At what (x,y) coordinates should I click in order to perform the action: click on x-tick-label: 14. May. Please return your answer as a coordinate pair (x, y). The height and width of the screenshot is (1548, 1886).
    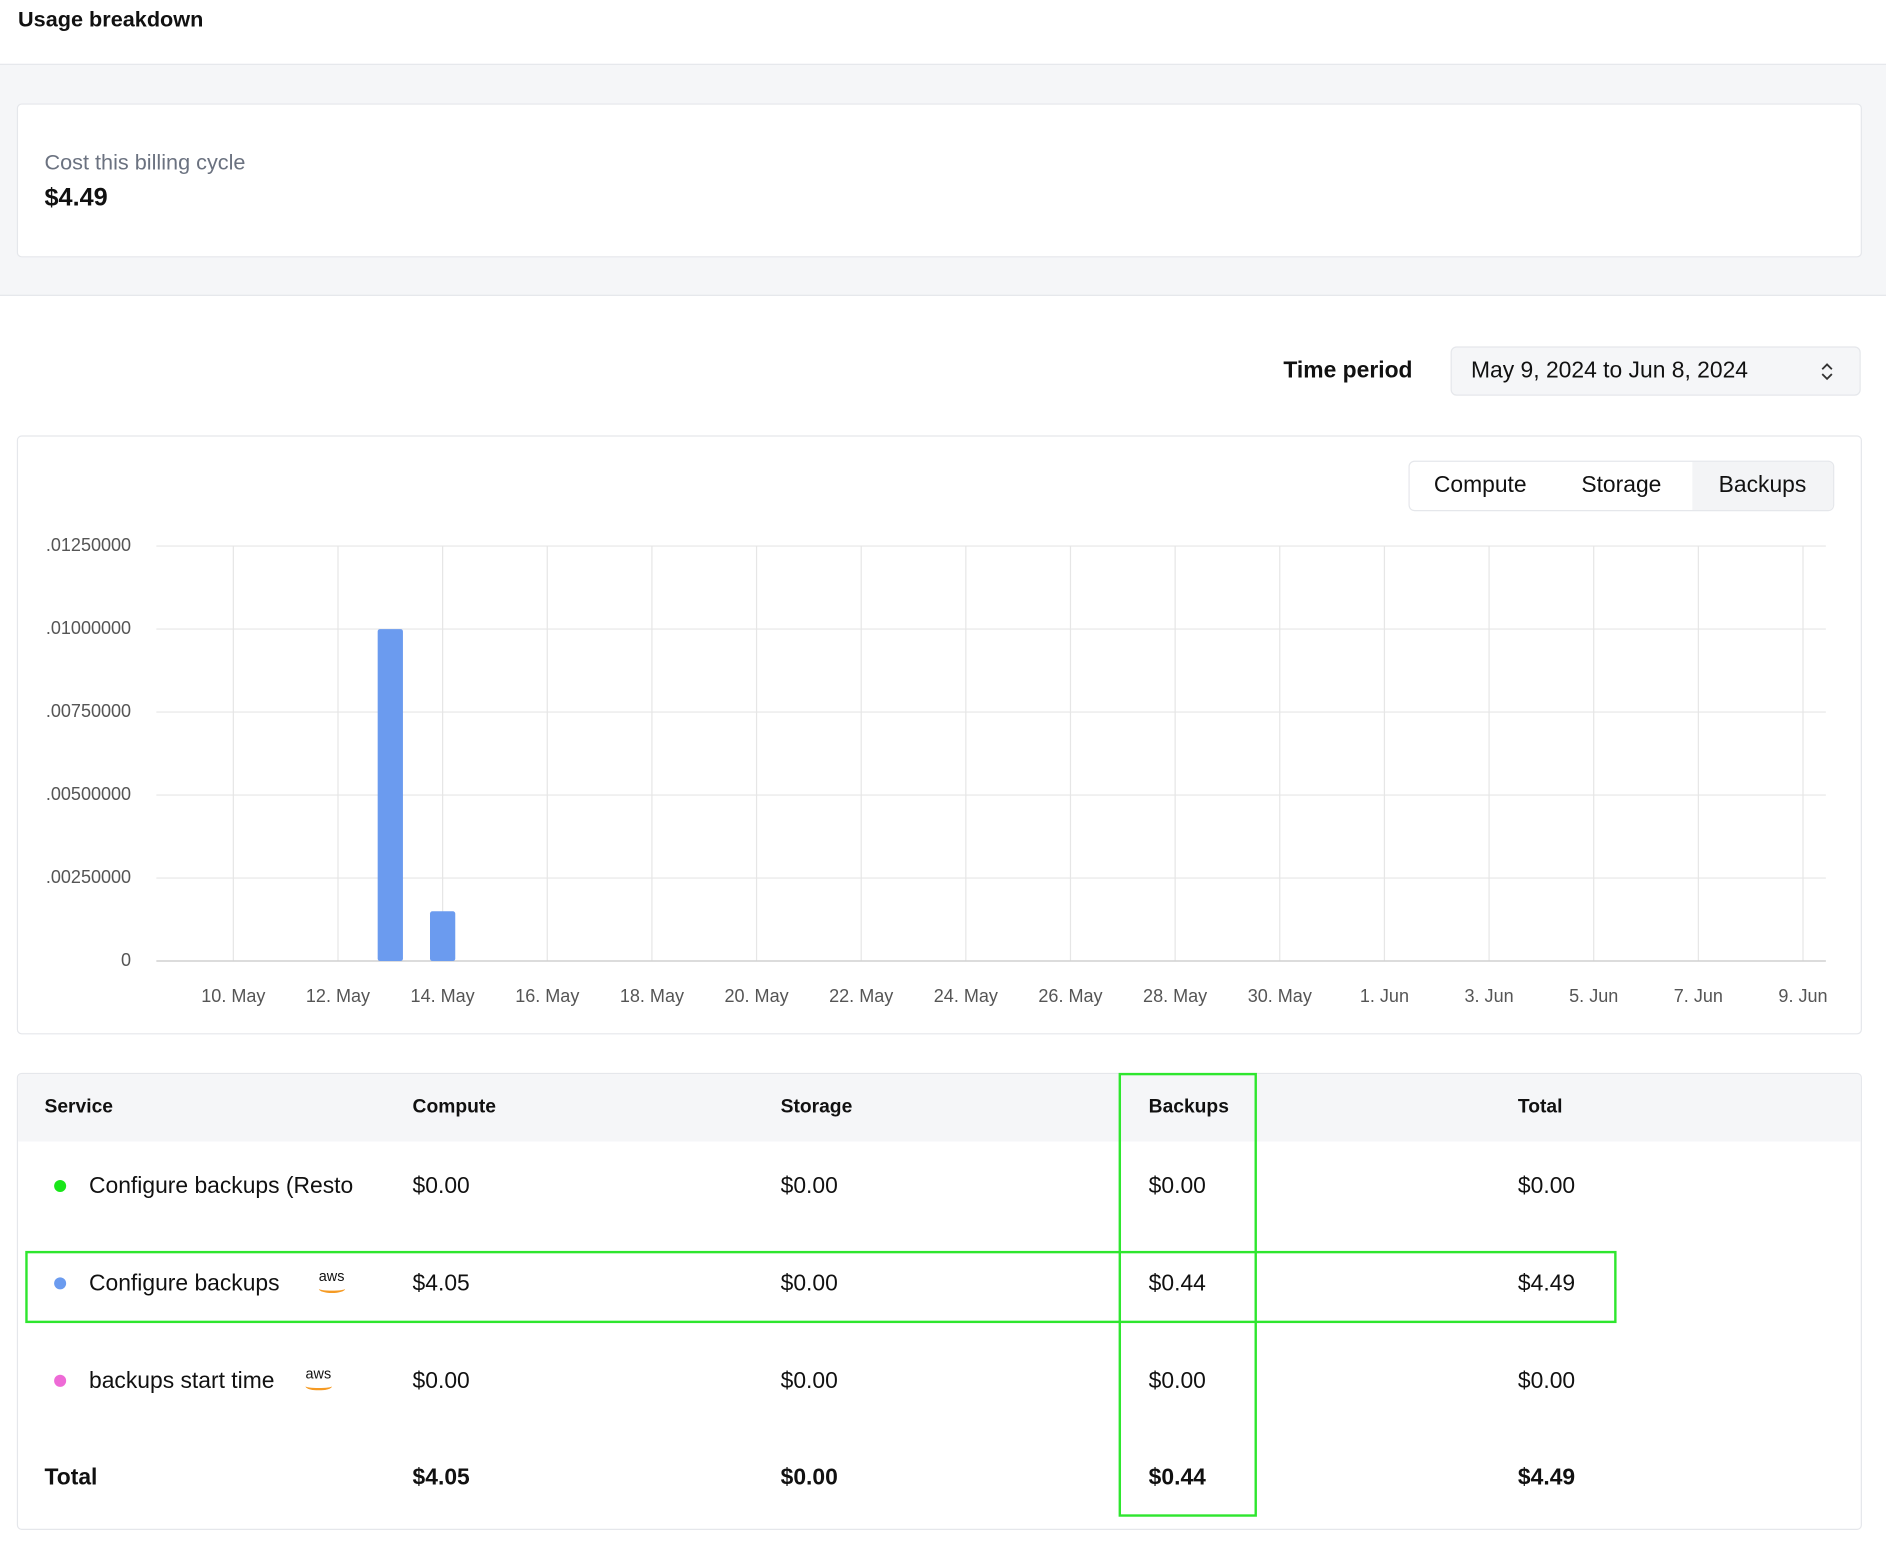
    Looking at the image, I should click on (443, 996).